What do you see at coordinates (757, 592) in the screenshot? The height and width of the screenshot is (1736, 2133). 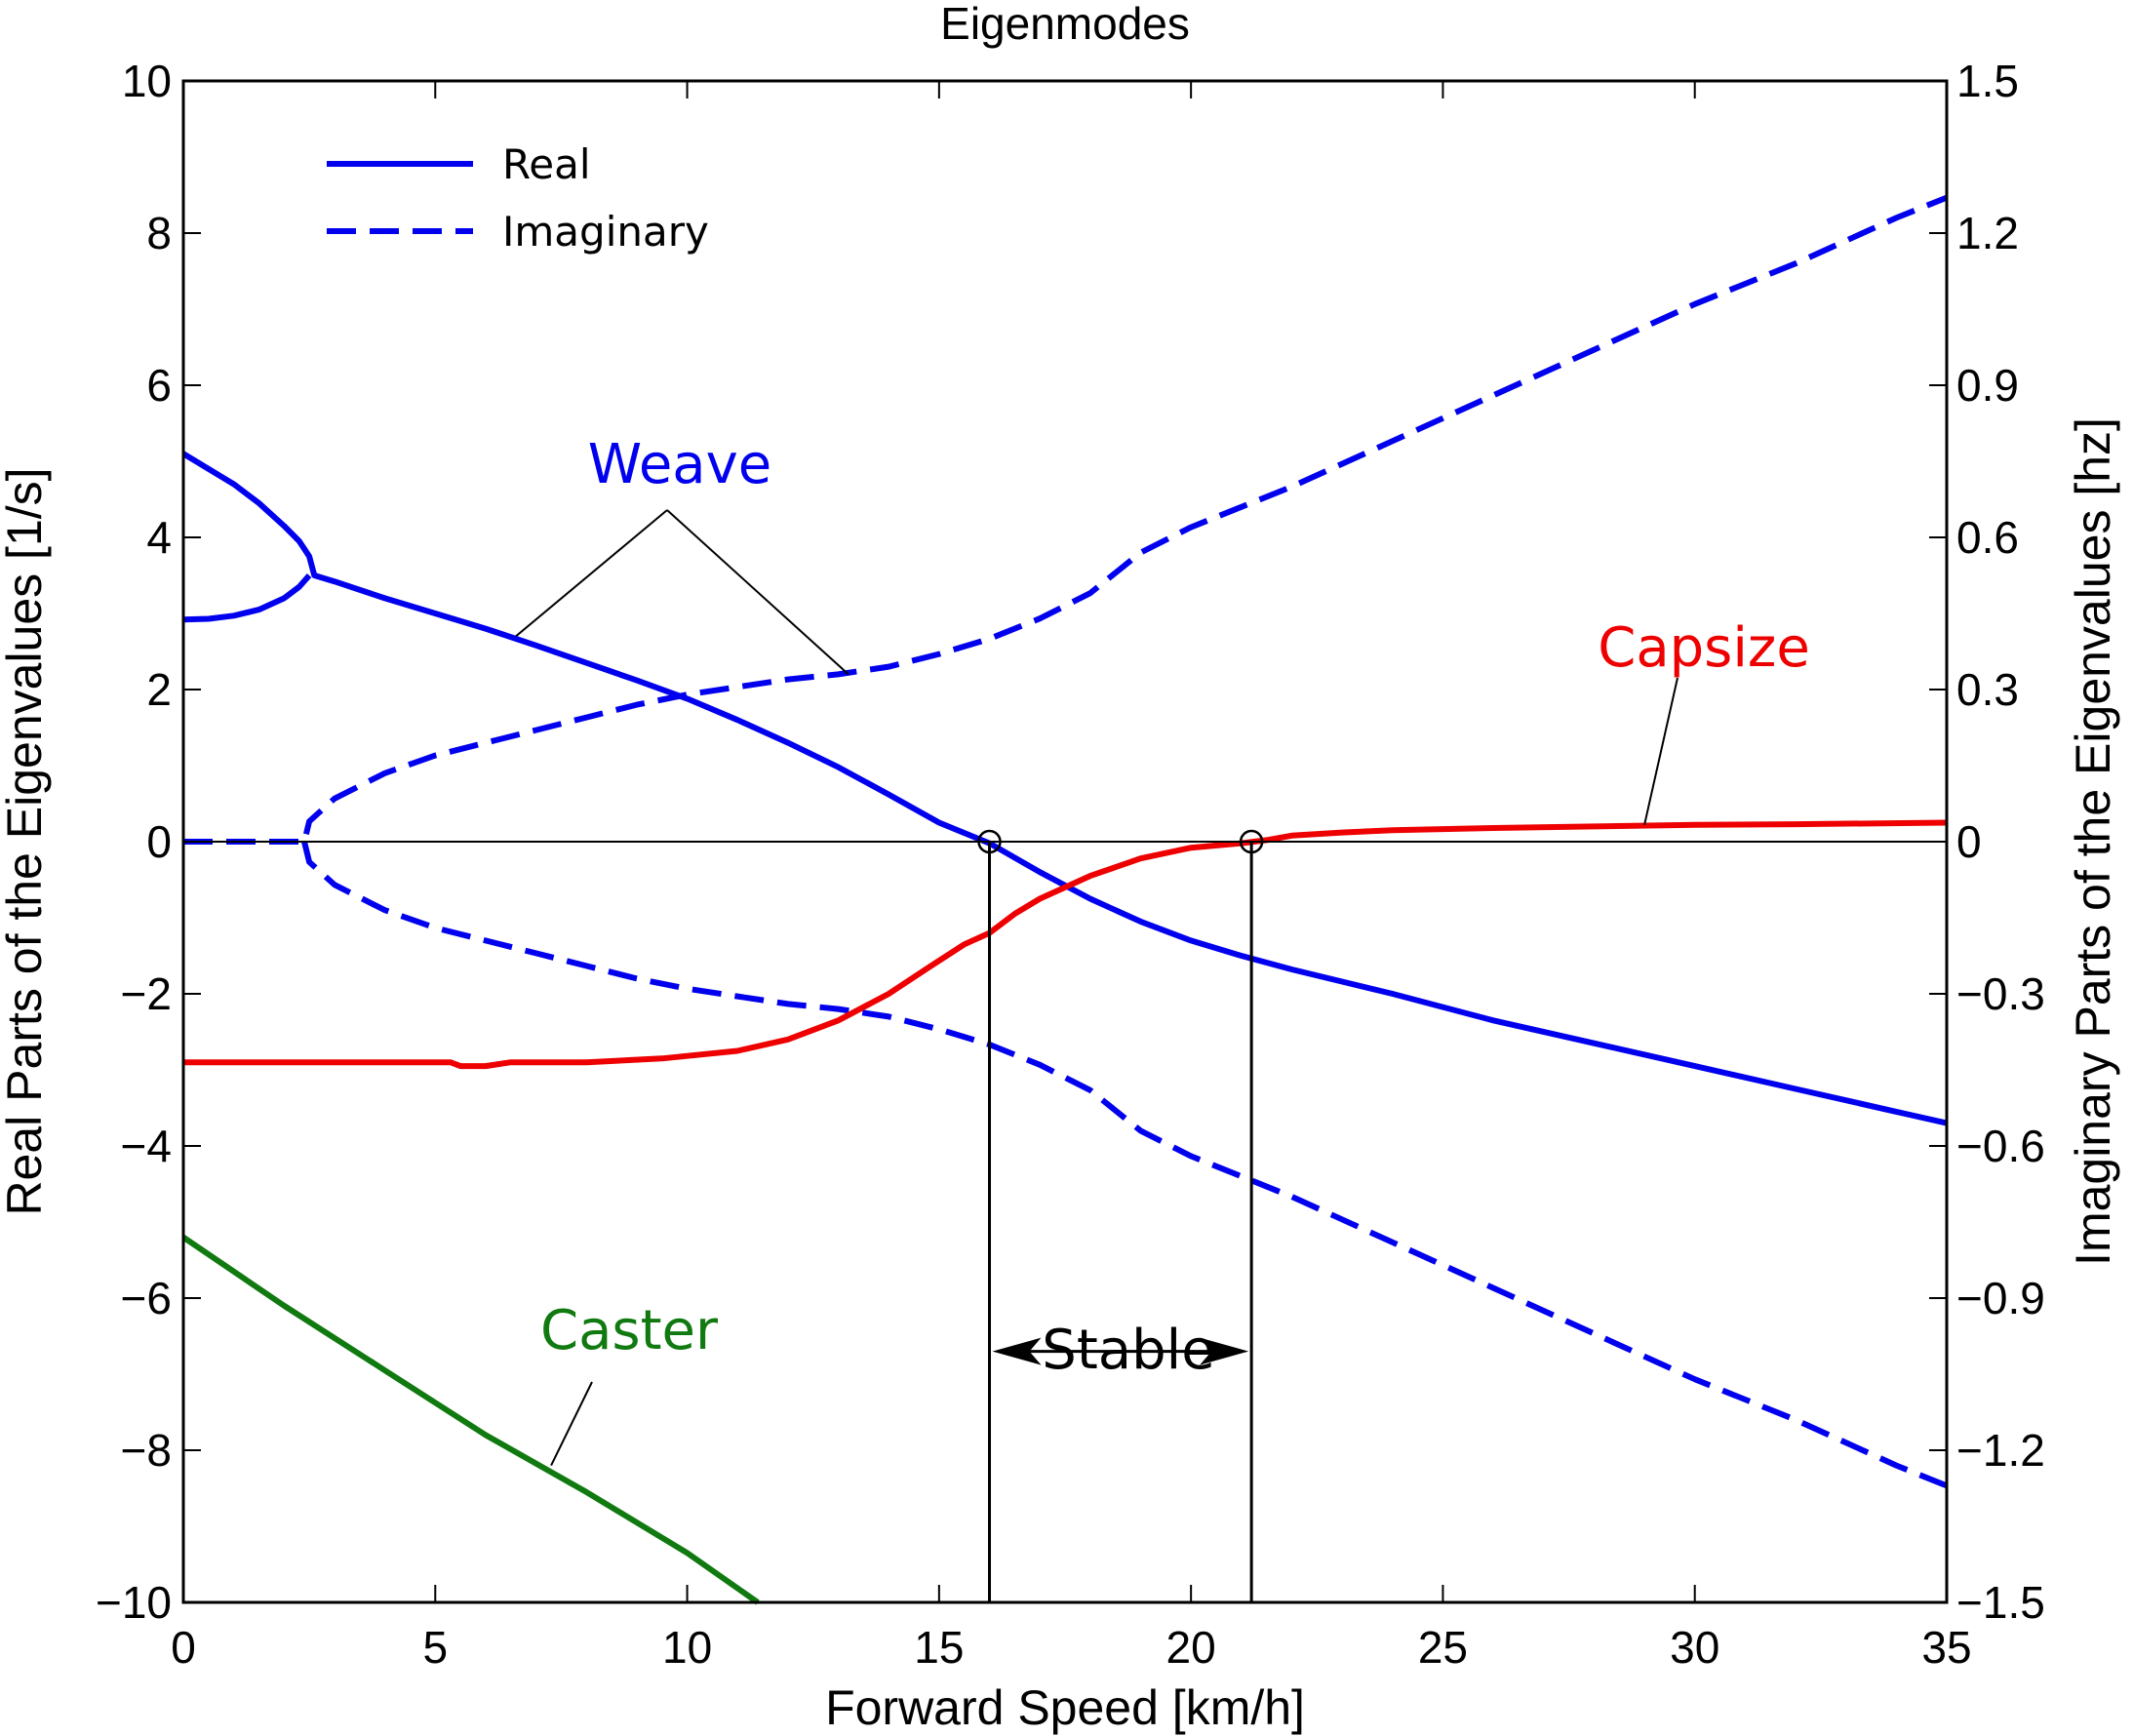 I see `weave-leader-imag` at bounding box center [757, 592].